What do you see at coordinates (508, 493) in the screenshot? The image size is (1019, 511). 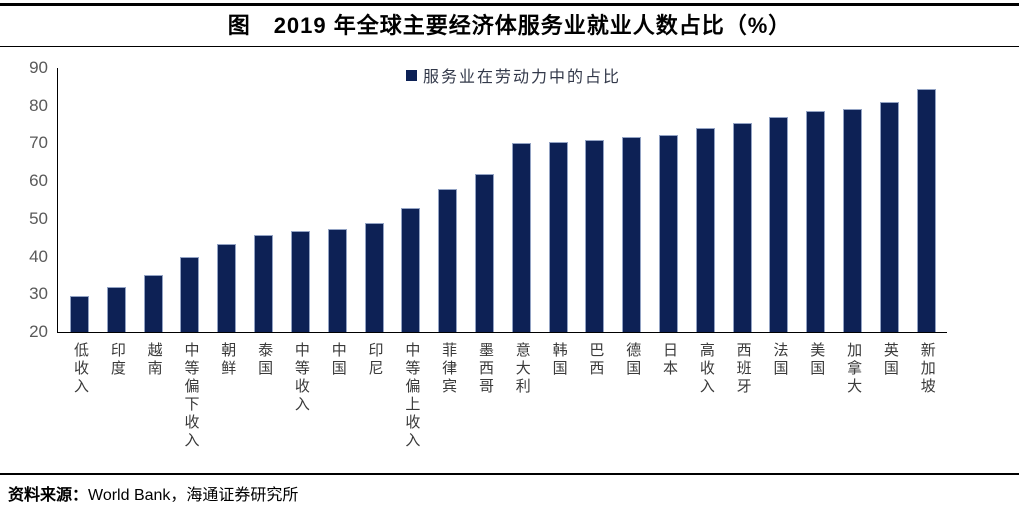 I see `source-note: 资料来源：World Bank，海通证券研究所` at bounding box center [508, 493].